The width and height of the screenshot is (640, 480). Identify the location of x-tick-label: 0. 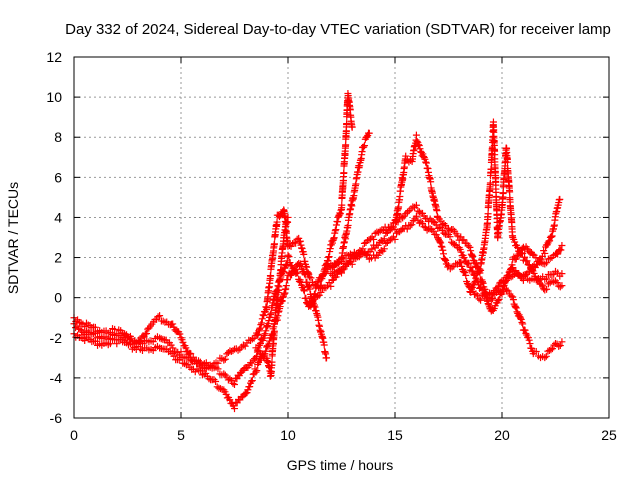
(74, 435).